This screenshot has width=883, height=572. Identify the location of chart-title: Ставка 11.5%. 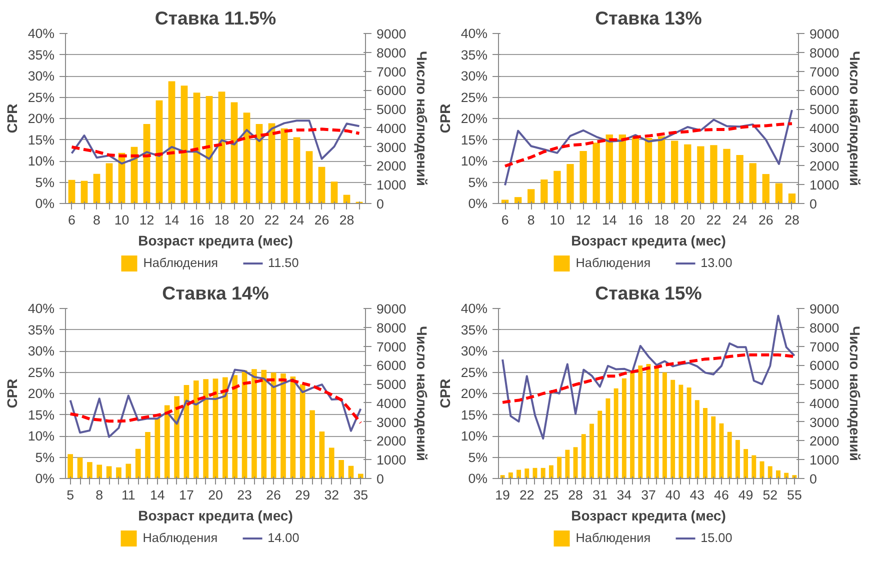
(215, 18).